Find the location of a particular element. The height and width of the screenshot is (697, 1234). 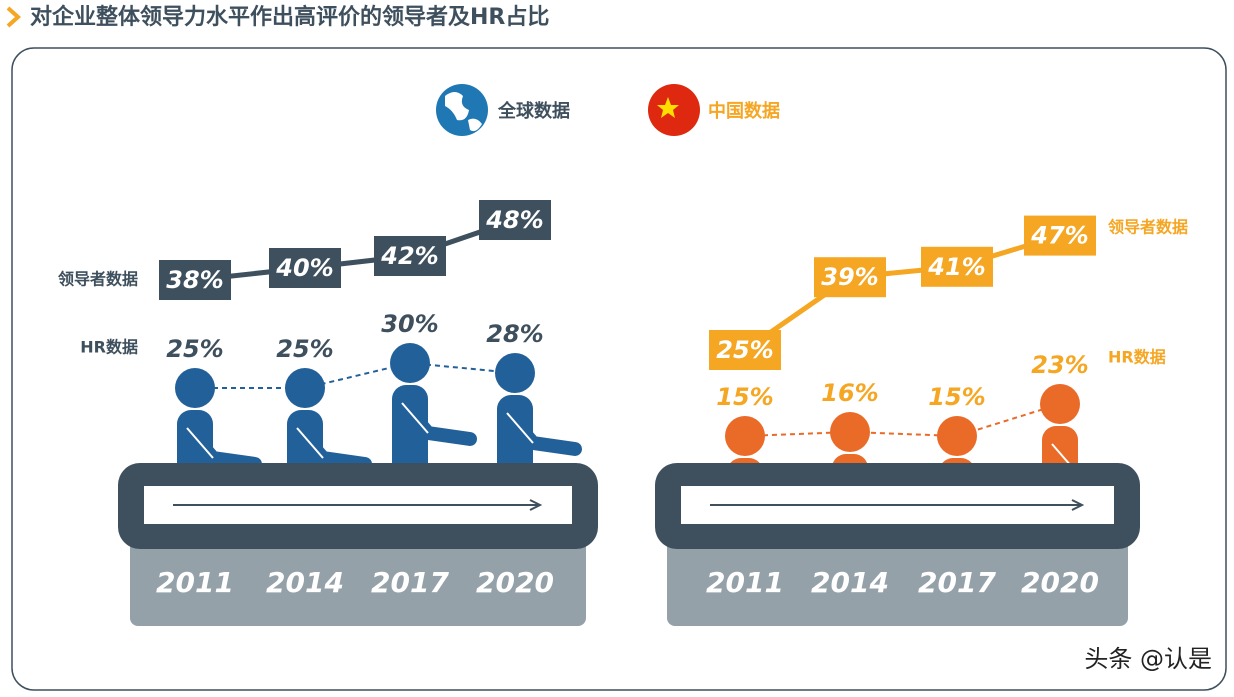

leader-value-label: 39% is located at coordinates (849, 277).